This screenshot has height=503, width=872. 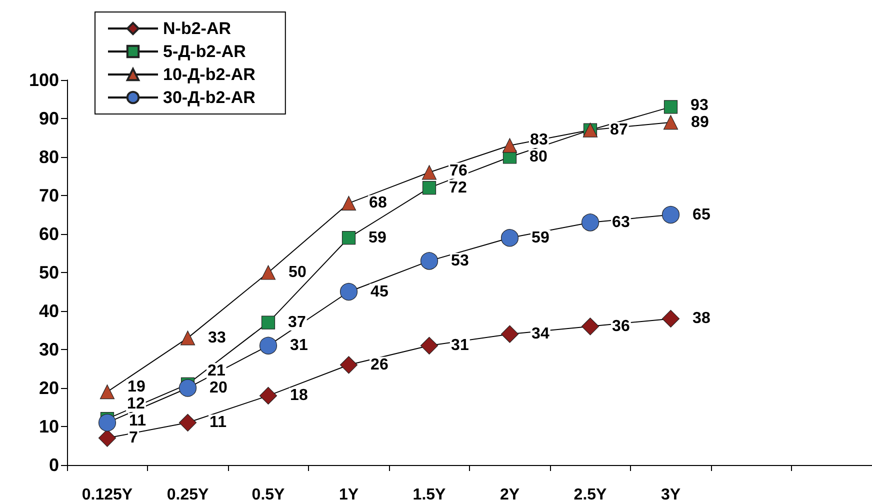 What do you see at coordinates (621, 326) in the screenshot?
I see `data-label: 36` at bounding box center [621, 326].